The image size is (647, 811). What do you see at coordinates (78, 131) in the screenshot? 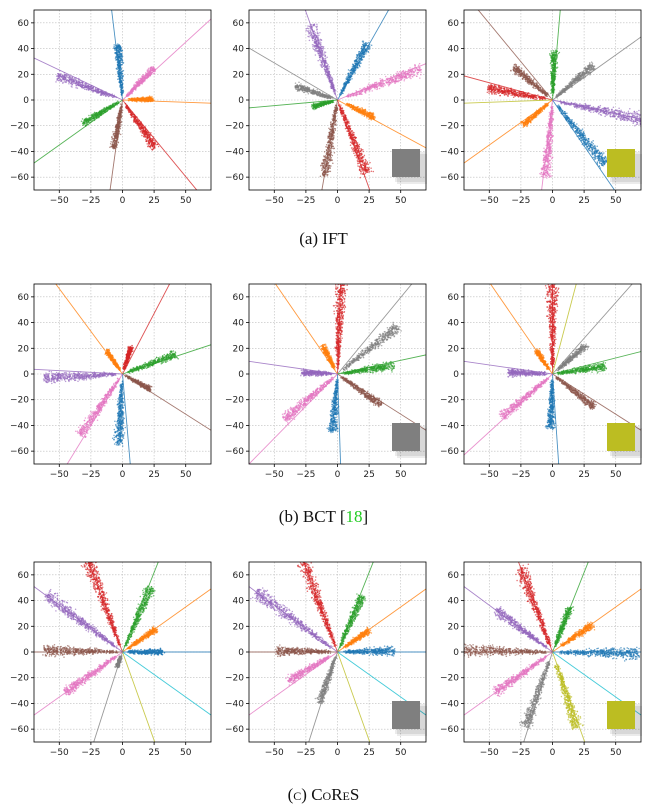
I see `direction-line-green` at bounding box center [78, 131].